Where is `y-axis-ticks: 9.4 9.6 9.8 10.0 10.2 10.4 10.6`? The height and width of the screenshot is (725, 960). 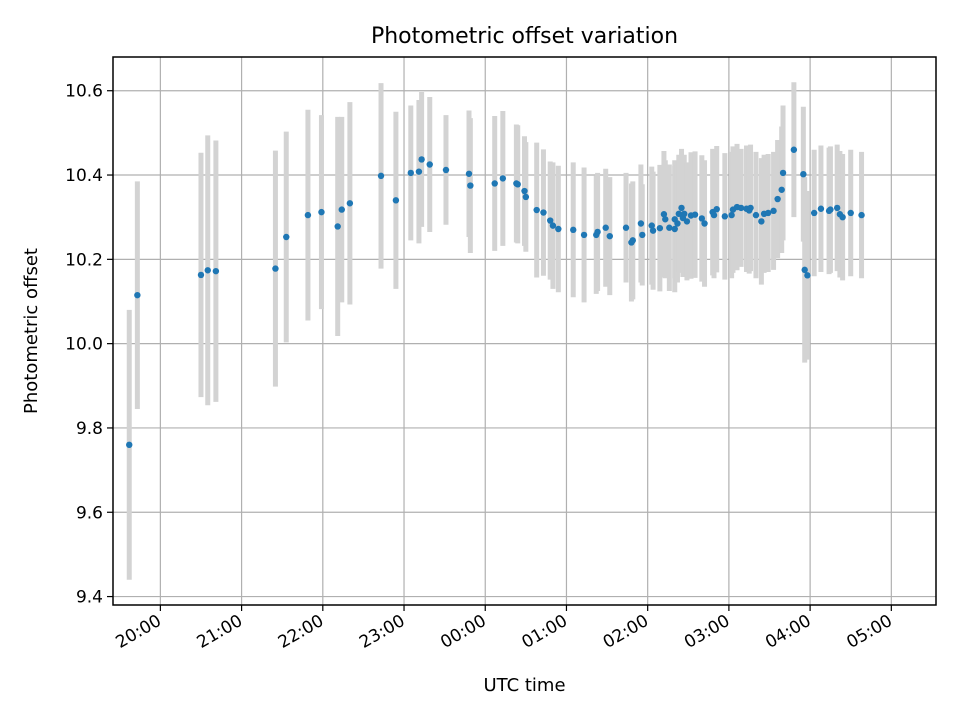 y-axis-ticks: 9.4 9.6 9.8 10.0 10.2 10.4 10.6 is located at coordinates (89, 345).